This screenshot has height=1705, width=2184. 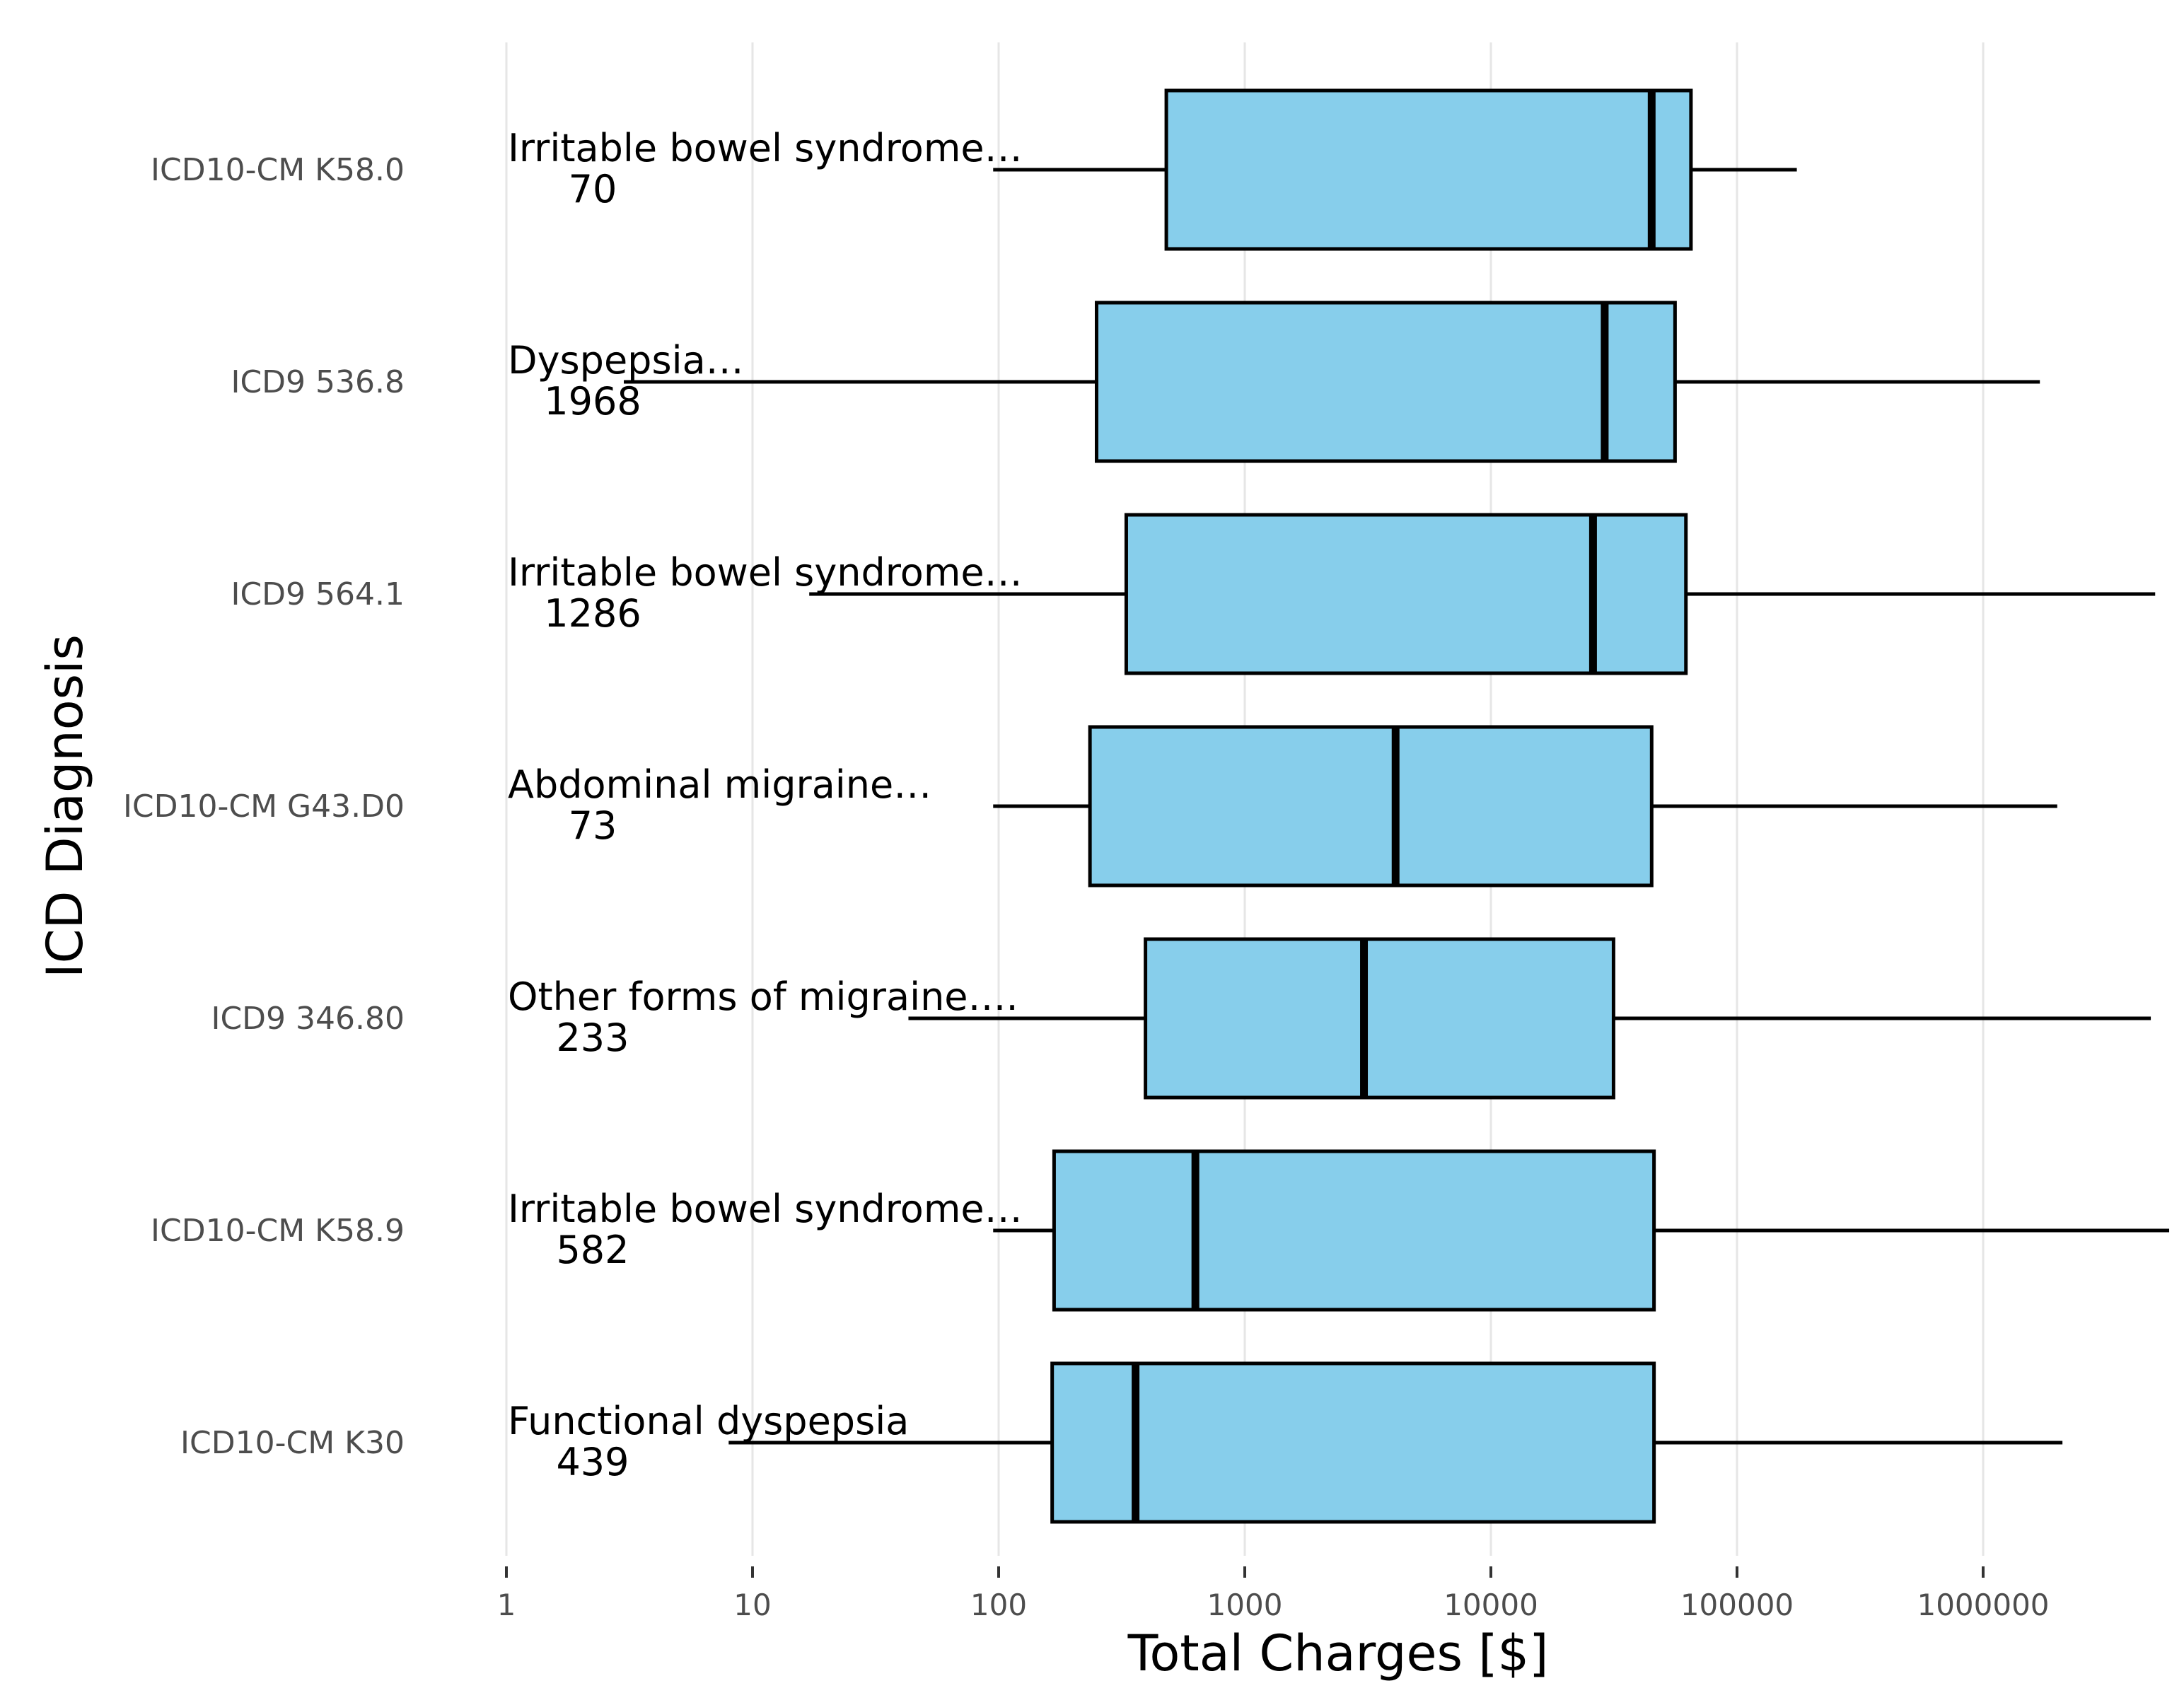 I want to click on box-row-0: Irritable bowel syndrome…70, so click(x=1152, y=169).